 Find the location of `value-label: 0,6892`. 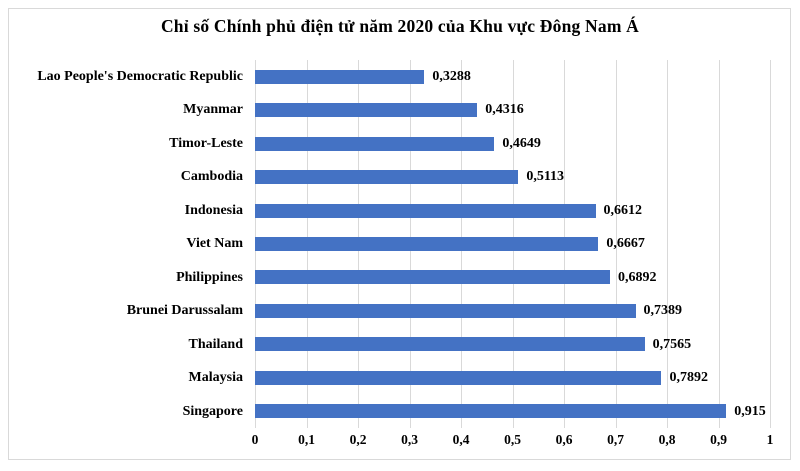

value-label: 0,6892 is located at coordinates (637, 277).